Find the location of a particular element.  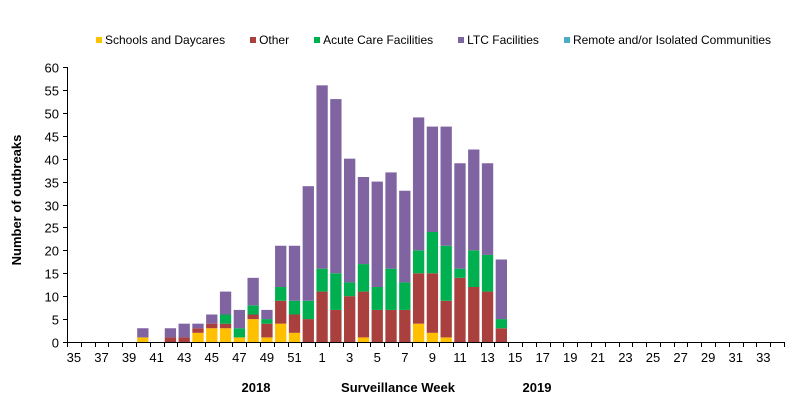

x-tick-label: 49 is located at coordinates (267, 357).